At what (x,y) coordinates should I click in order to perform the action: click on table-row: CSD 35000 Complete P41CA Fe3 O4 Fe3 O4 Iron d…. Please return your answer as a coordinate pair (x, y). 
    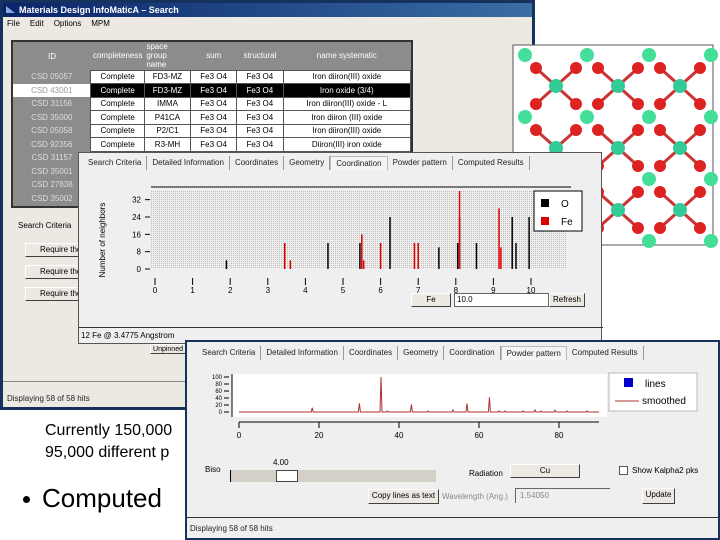
    Looking at the image, I should click on (212, 117).